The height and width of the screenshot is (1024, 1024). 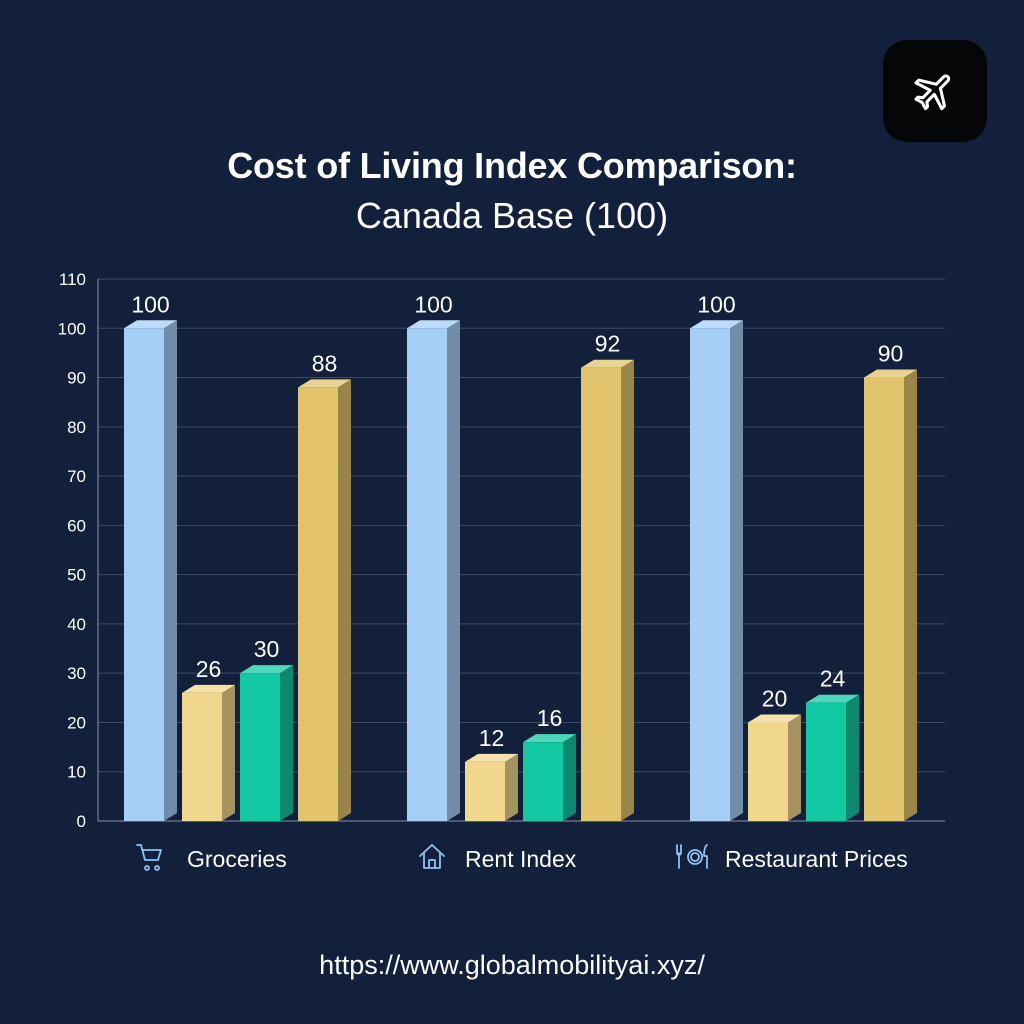 What do you see at coordinates (237, 859) in the screenshot?
I see `category-label: Groceries` at bounding box center [237, 859].